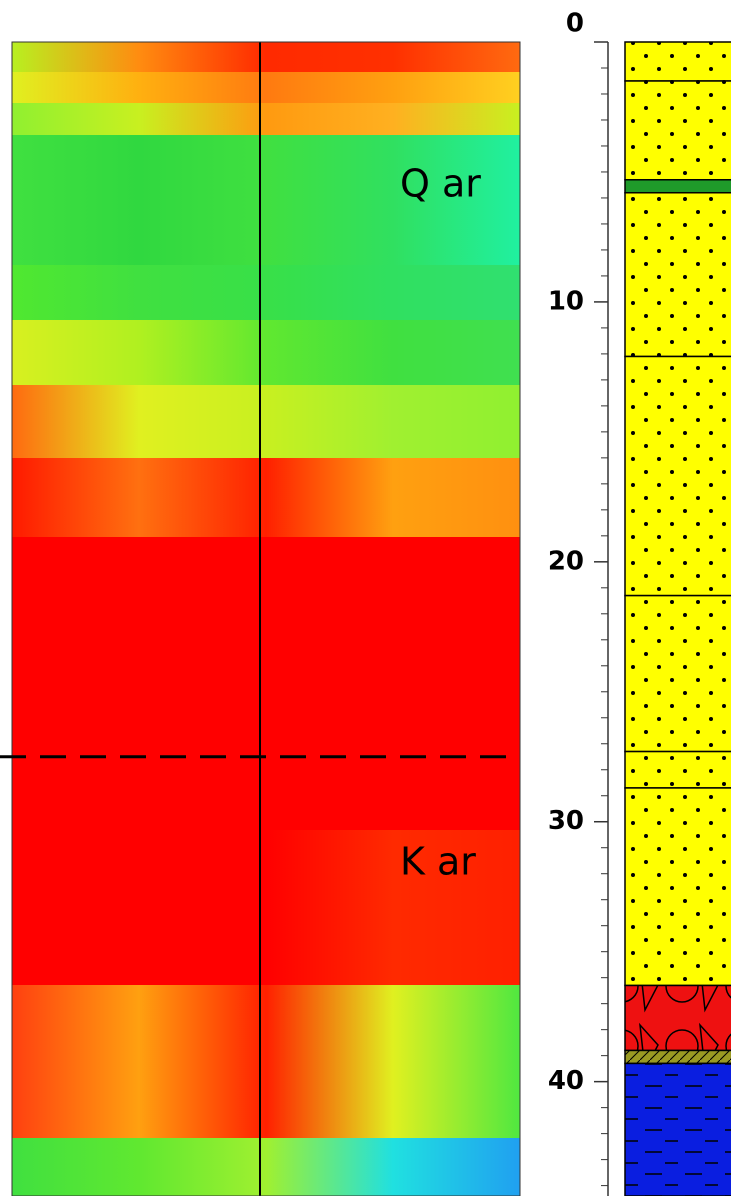  What do you see at coordinates (438, 862) in the screenshot?
I see `annotation: K ar` at bounding box center [438, 862].